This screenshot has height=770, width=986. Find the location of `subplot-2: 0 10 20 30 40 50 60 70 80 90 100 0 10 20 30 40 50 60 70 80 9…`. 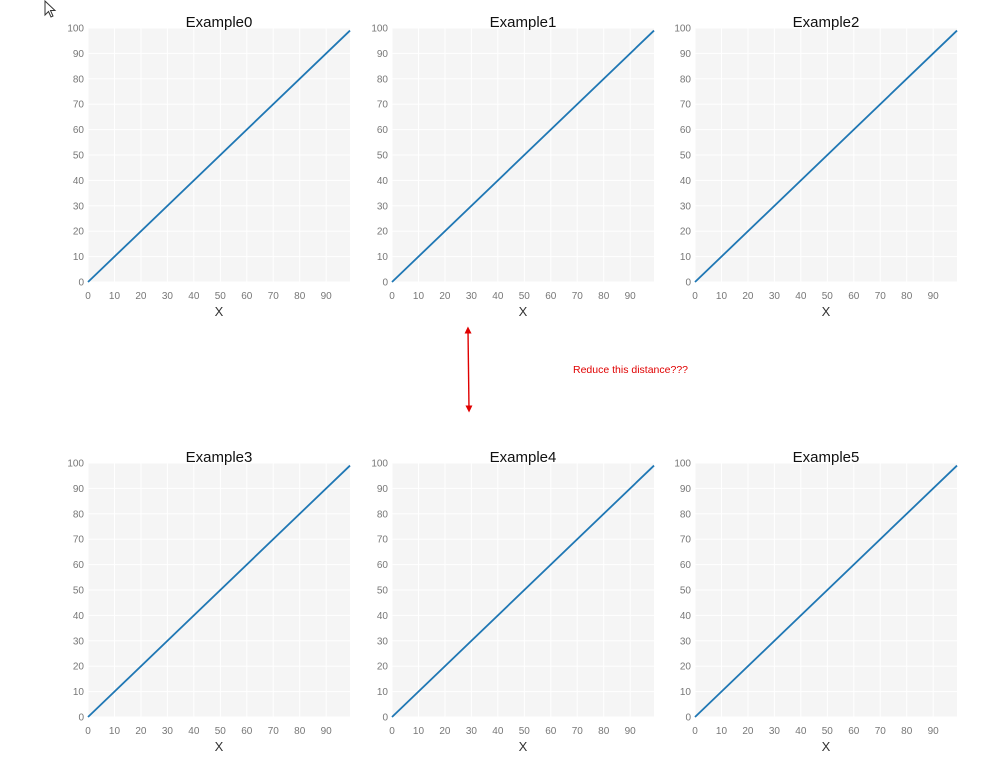

subplot-2: 0 10 20 30 40 50 60 70 80 90 100 0 10 20 30 40 50 60 70 80 9… is located at coordinates (816, 166).